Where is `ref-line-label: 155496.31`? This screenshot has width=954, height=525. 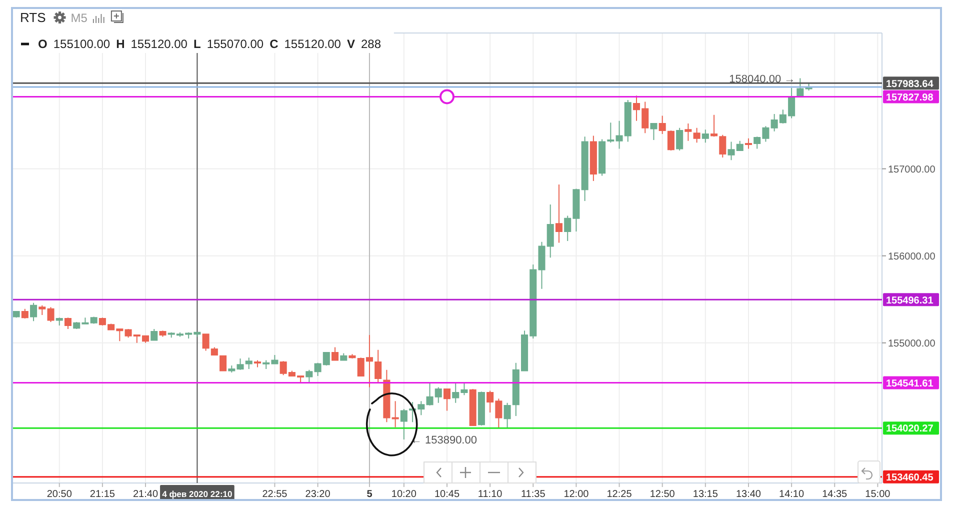
ref-line-label: 155496.31 is located at coordinates (910, 300).